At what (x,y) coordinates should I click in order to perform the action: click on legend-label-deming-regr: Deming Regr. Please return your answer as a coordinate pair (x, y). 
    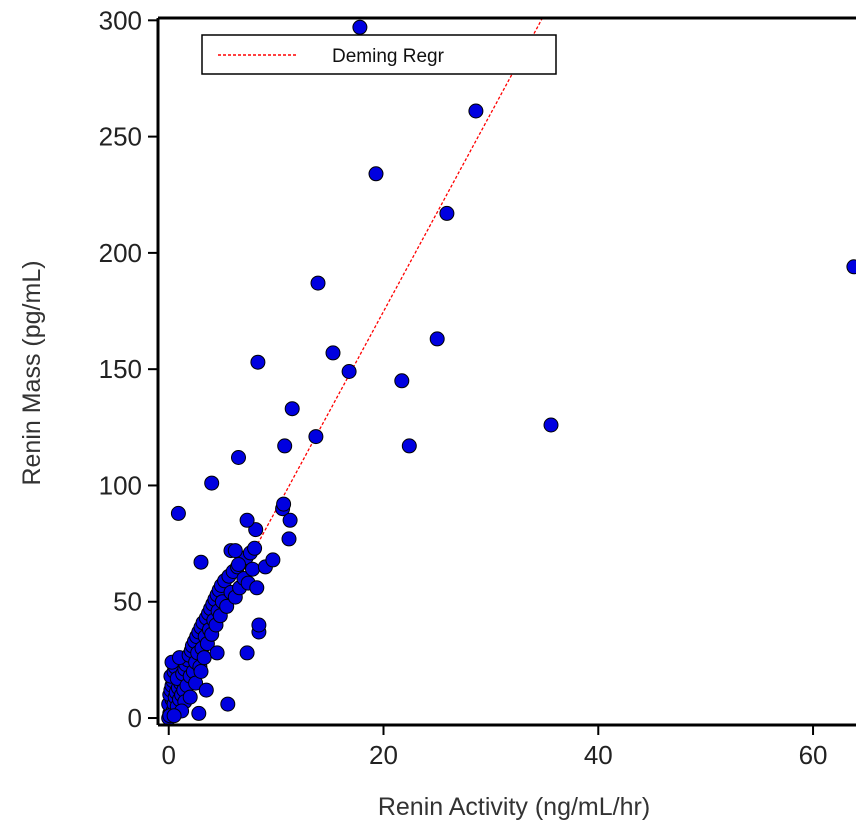
    Looking at the image, I should click on (388, 56).